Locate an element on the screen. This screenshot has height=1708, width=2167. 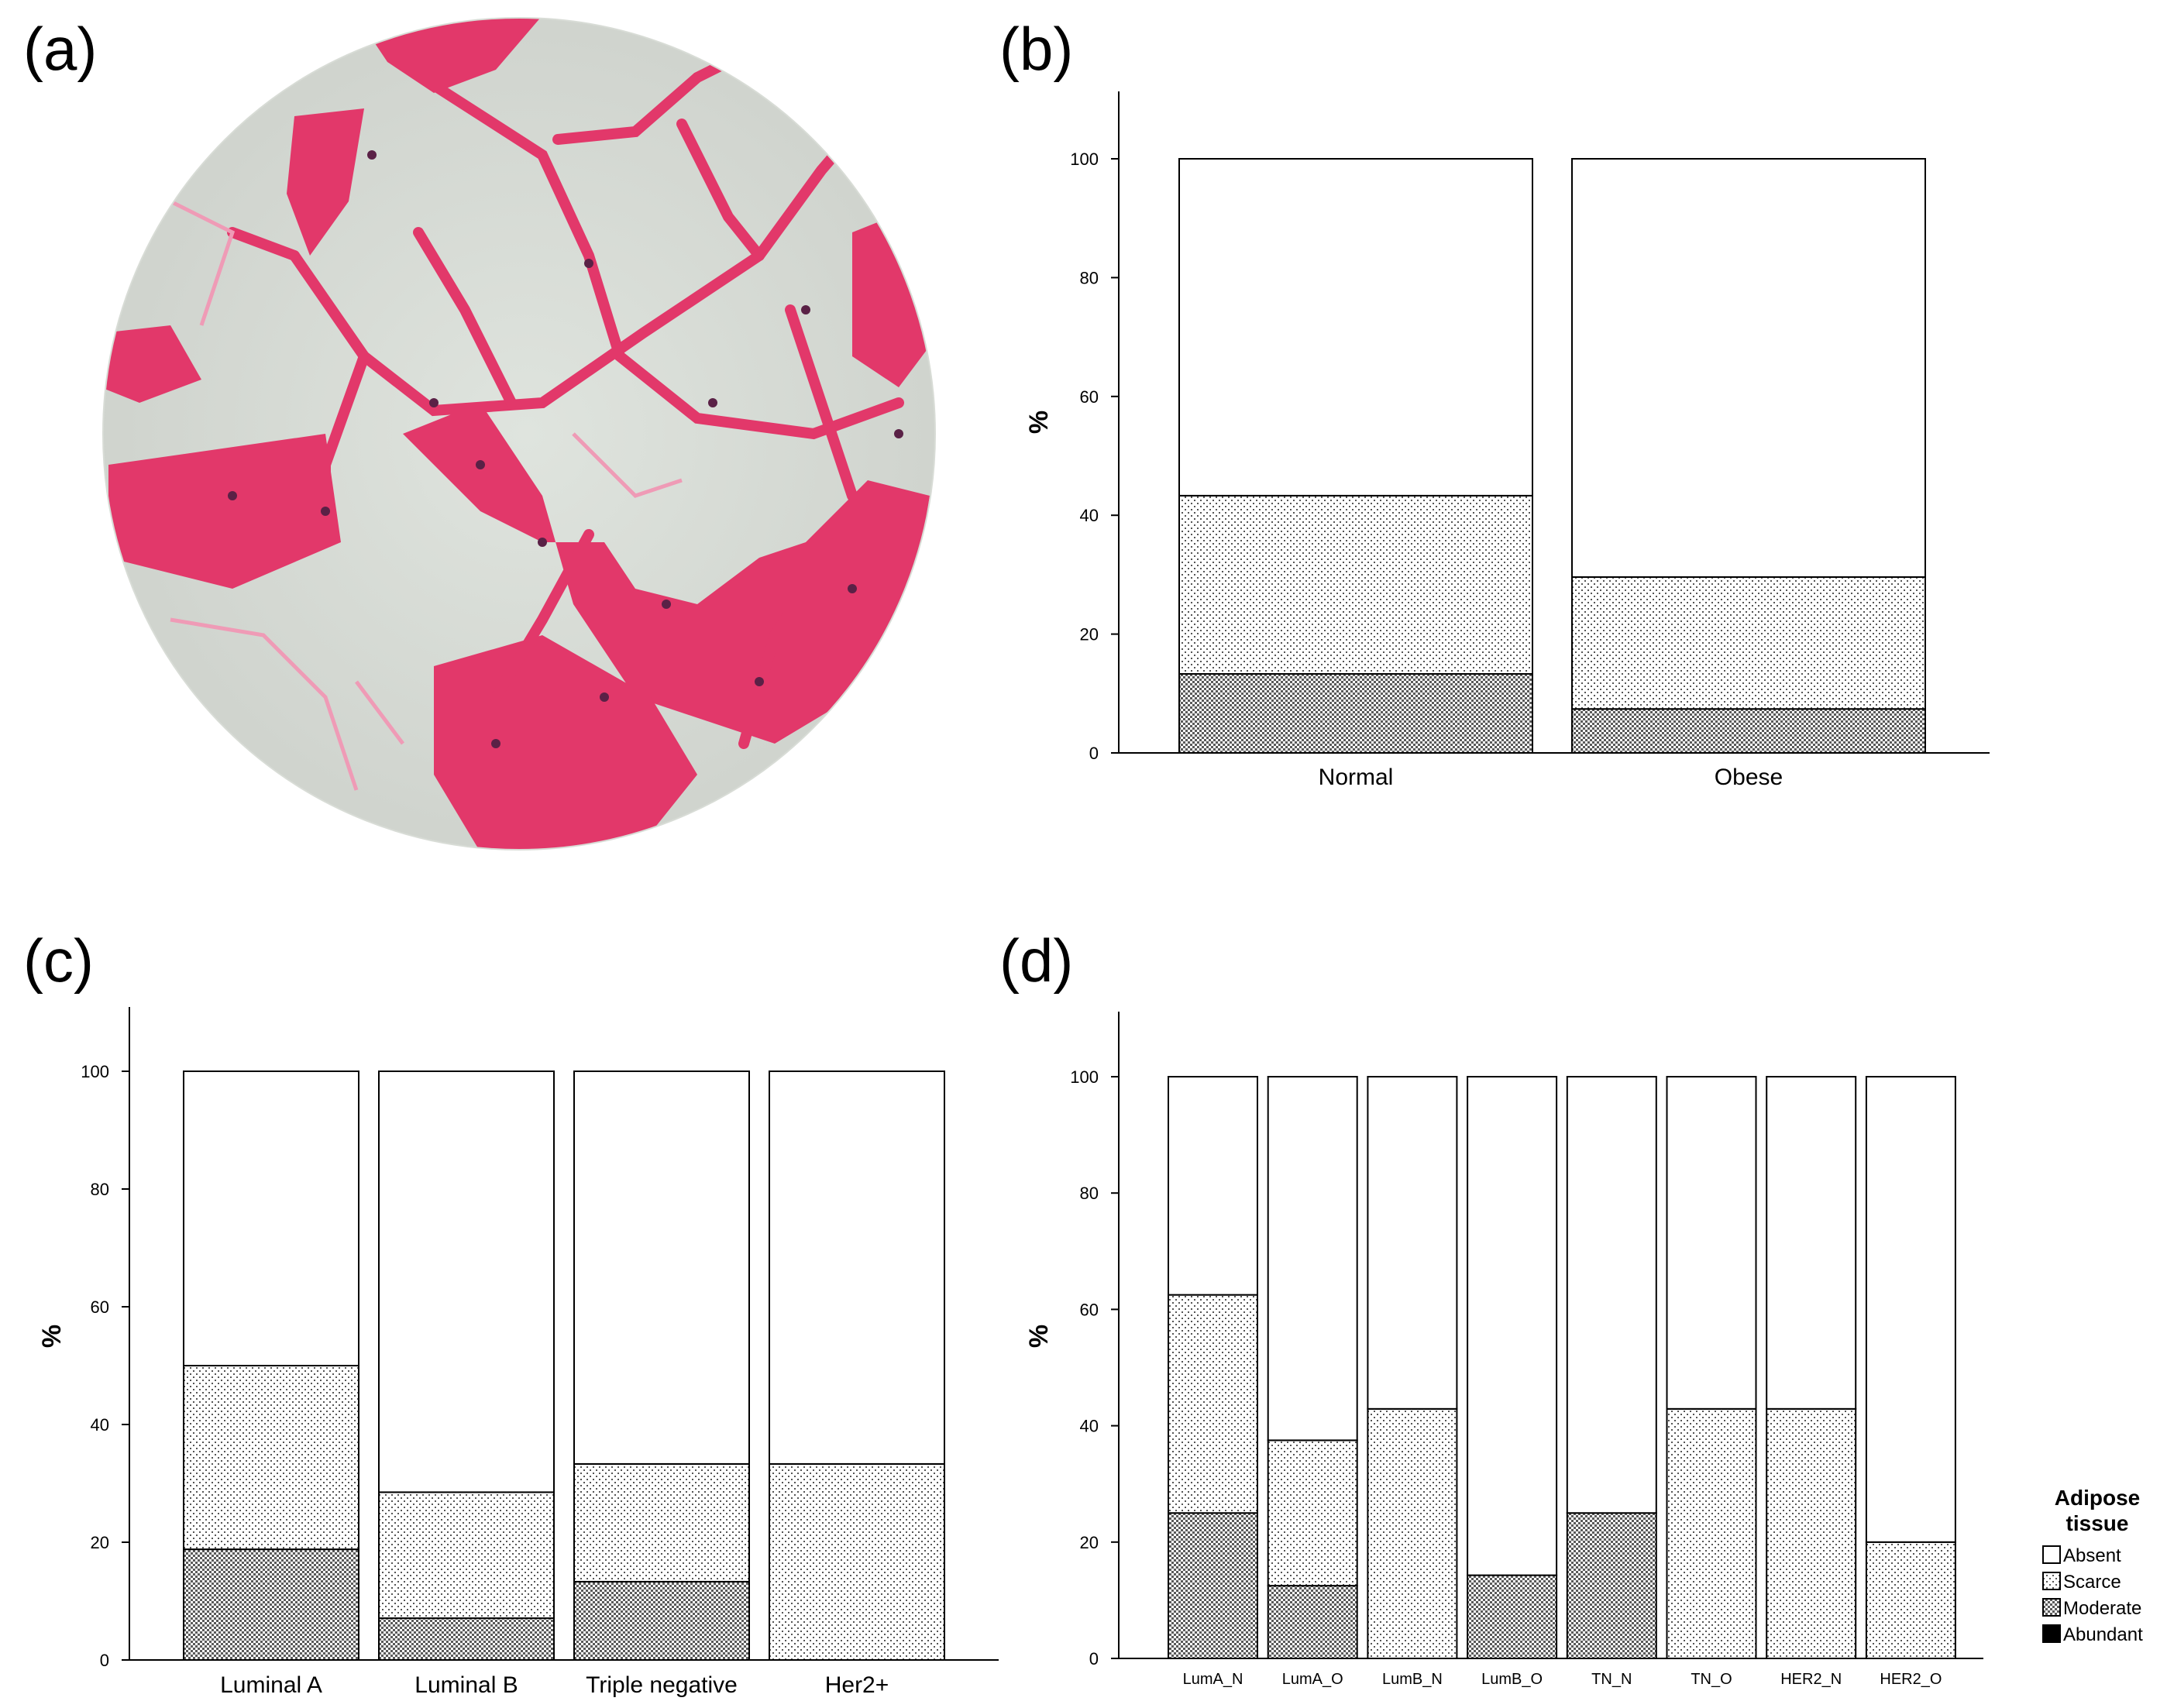
panel-label-a: (a) is located at coordinates (60, 49).